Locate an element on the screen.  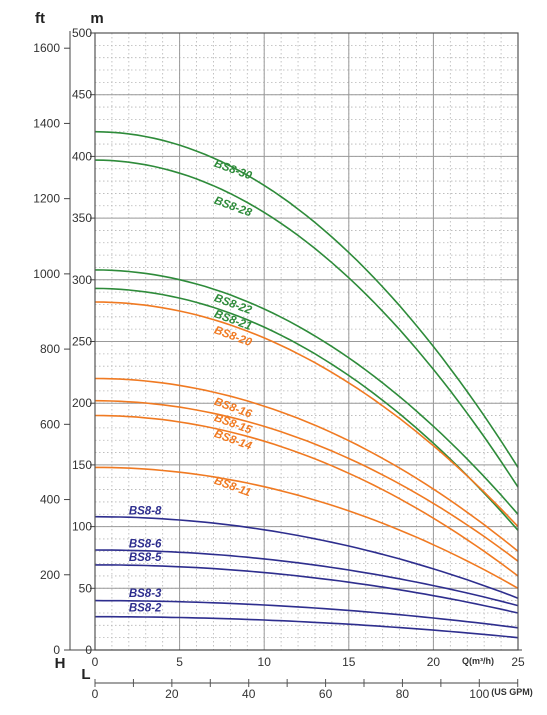
curve-label-bs8-2: BS8-2 is located at coordinates (145, 609).